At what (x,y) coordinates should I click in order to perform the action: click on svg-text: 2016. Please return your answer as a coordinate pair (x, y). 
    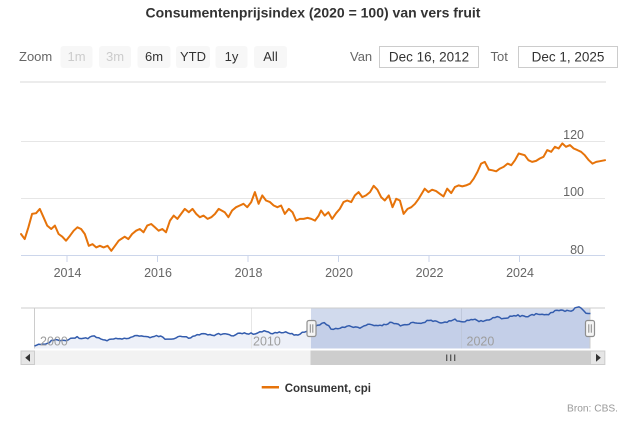
    Looking at the image, I should click on (158, 273).